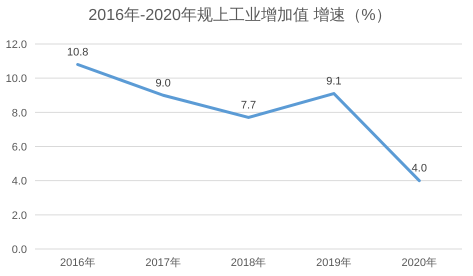 This screenshot has height=276, width=473. I want to click on x-tick-label: 2017年, so click(163, 263).